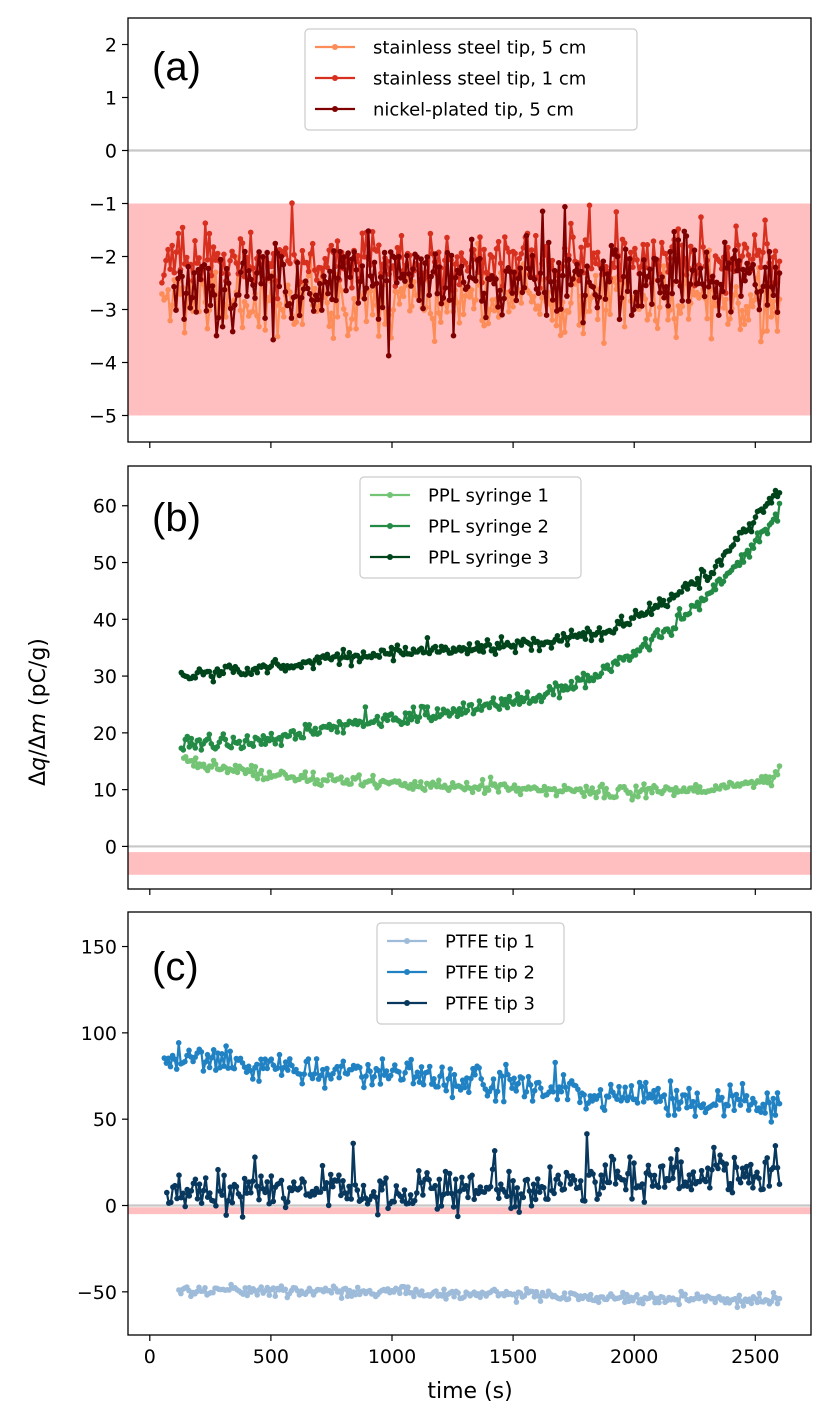 The image size is (830, 1423). What do you see at coordinates (407, 1003) in the screenshot?
I see `legend-swatch-marker` at bounding box center [407, 1003].